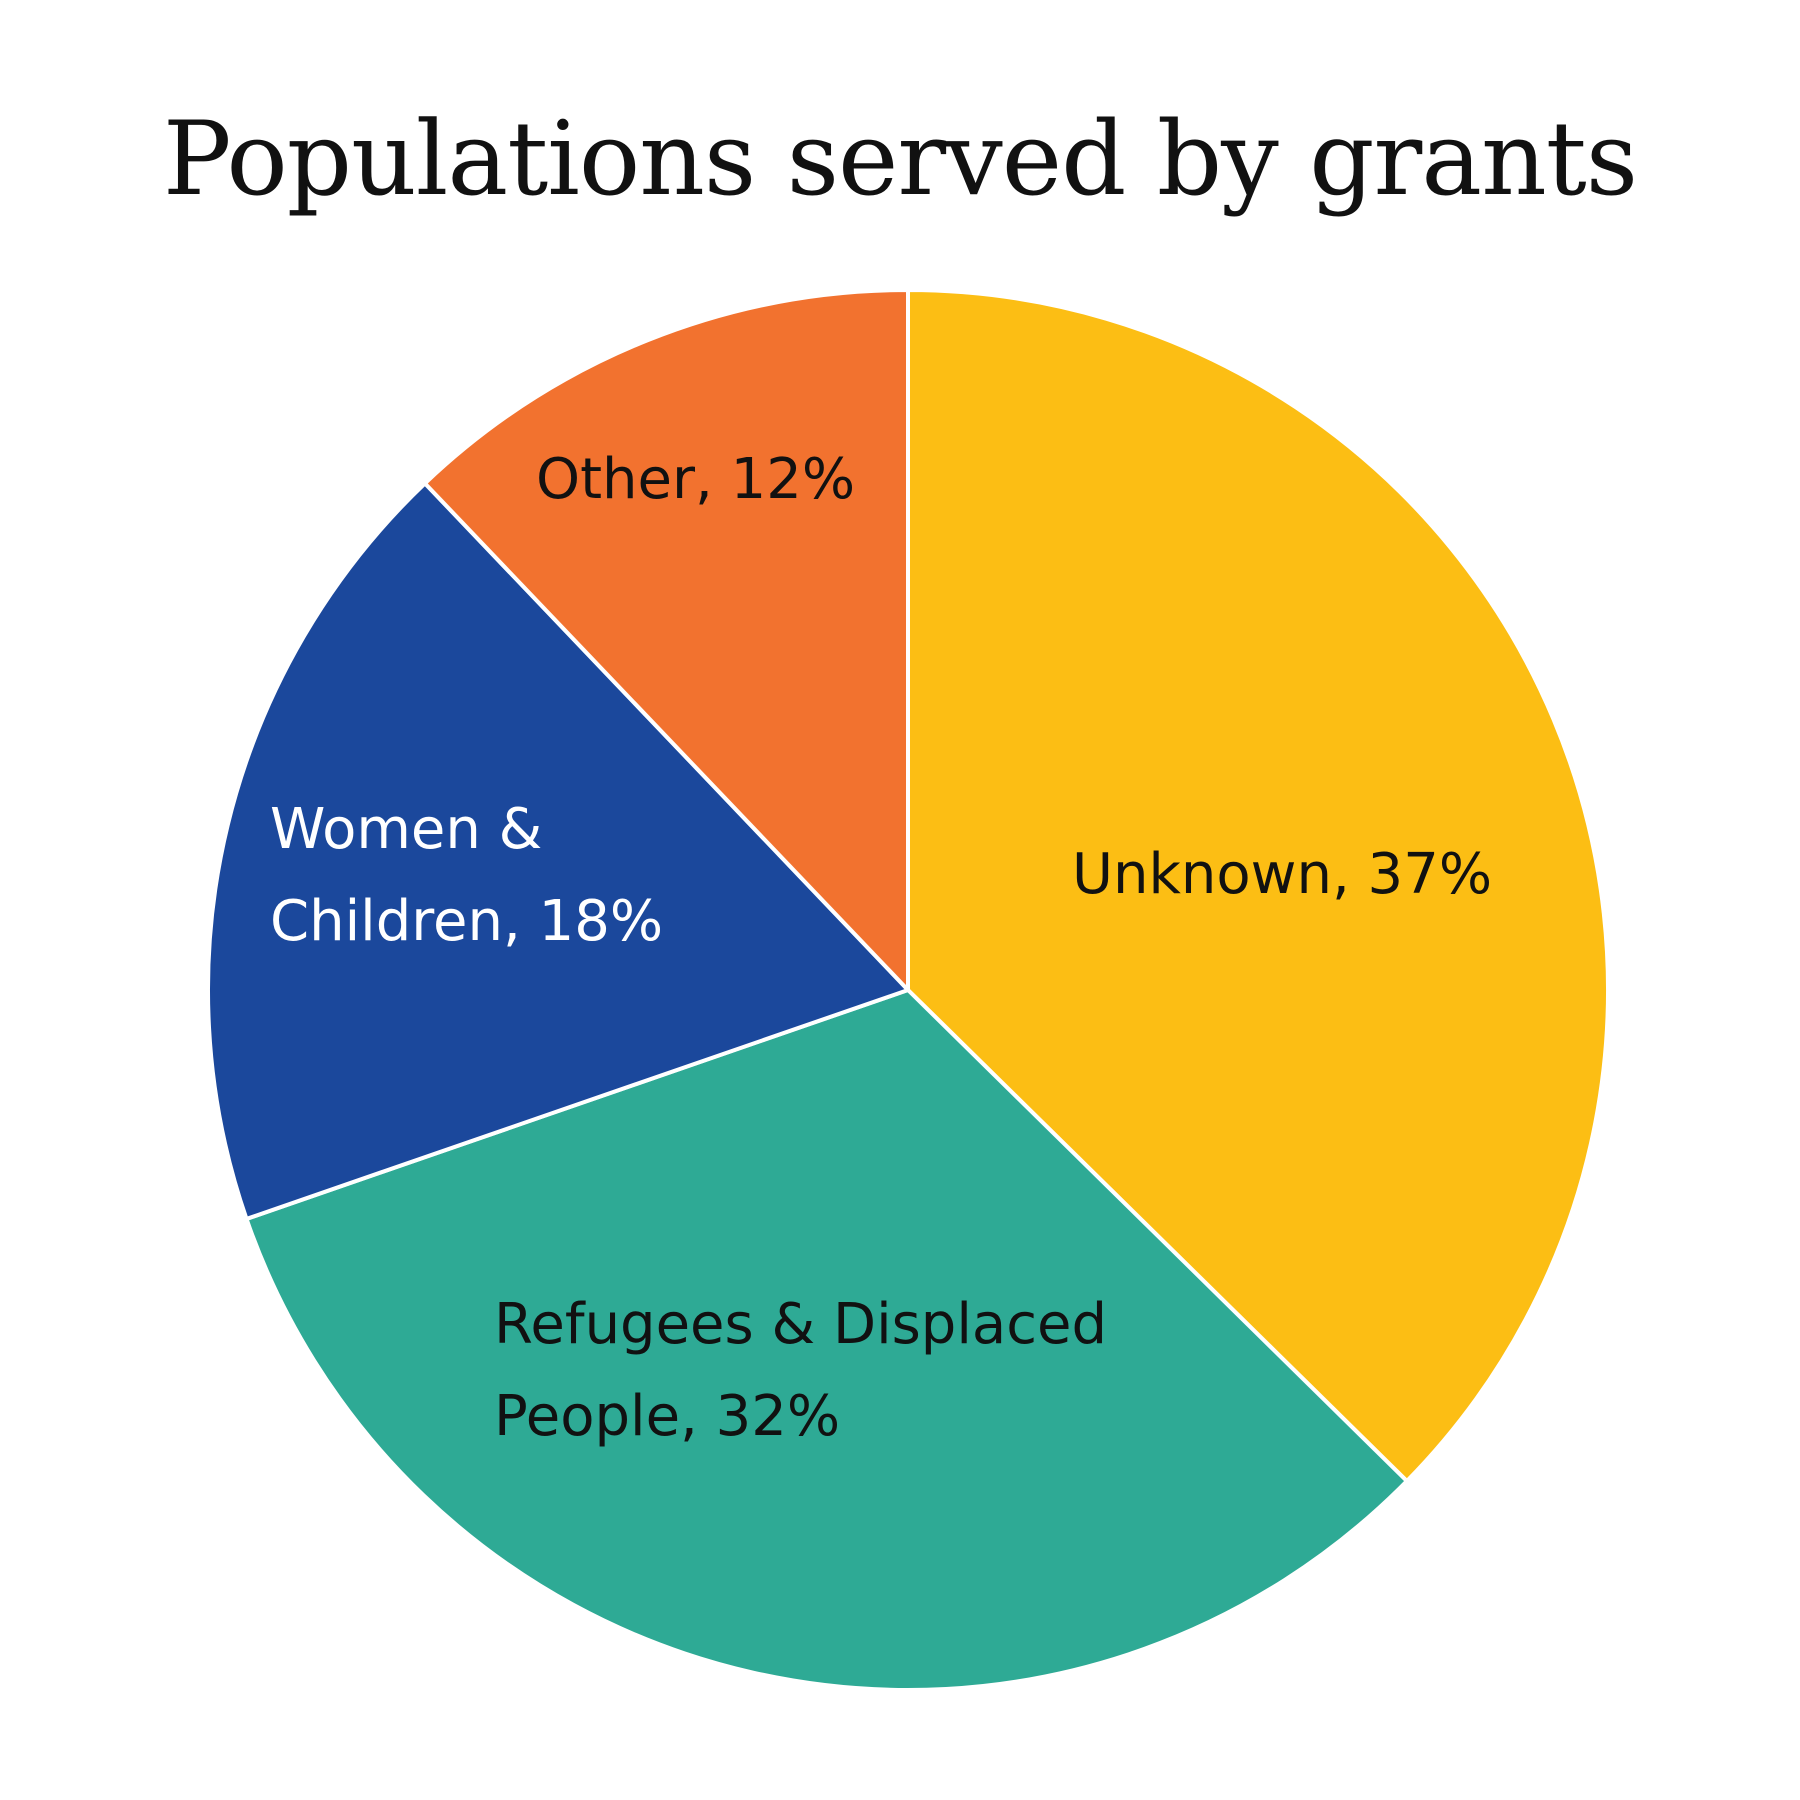 This screenshot has height=1800, width=1800. I want to click on pie-label-unknown: Unknown, 37%, so click(1282, 874).